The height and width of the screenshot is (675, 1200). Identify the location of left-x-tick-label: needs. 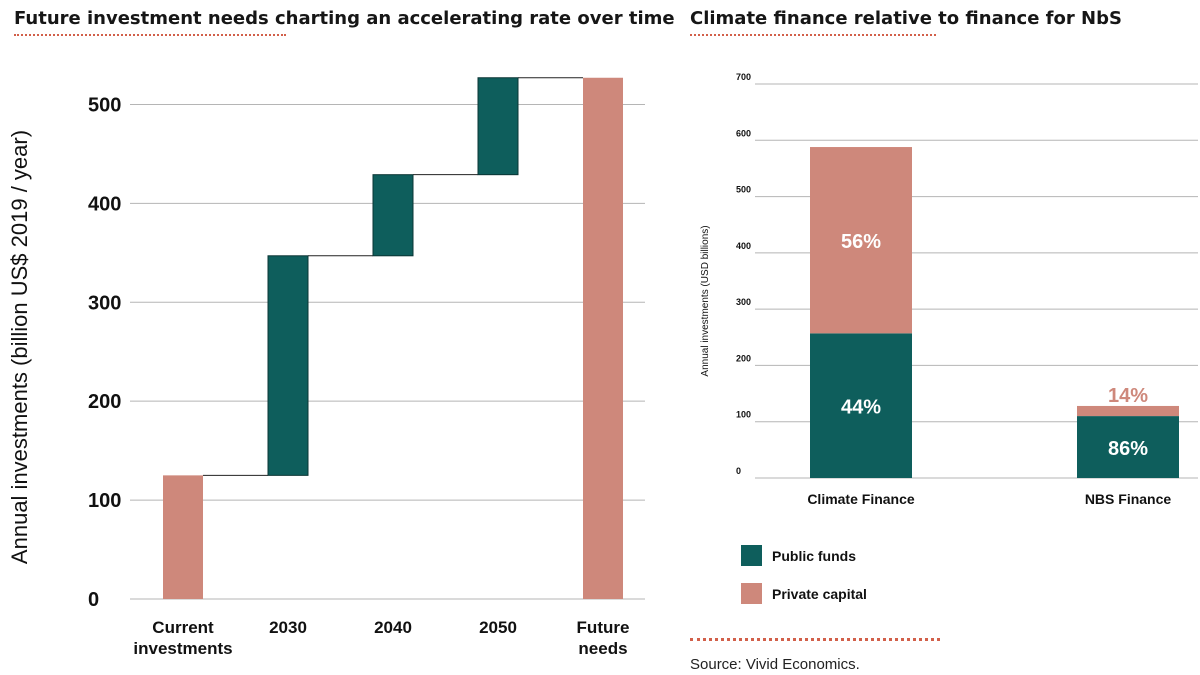
(602, 648).